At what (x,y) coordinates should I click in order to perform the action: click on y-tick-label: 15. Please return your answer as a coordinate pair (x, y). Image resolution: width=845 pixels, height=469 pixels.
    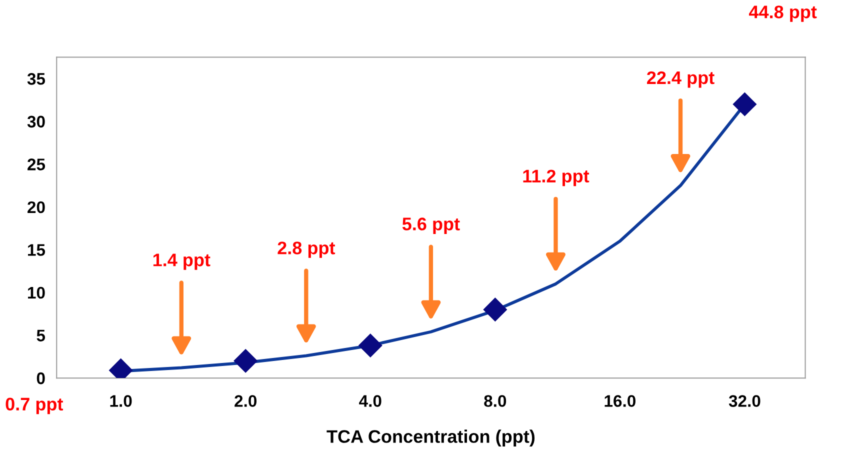
    Looking at the image, I should click on (37, 250).